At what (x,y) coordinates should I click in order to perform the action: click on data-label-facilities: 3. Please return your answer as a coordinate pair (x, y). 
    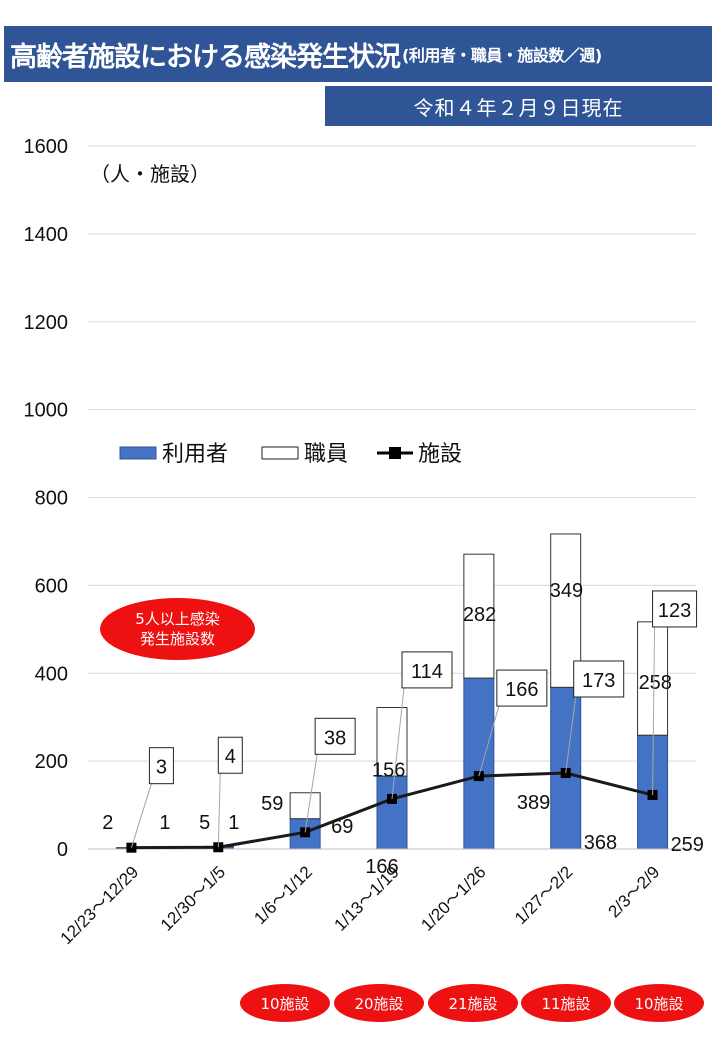
    Looking at the image, I should click on (161, 768).